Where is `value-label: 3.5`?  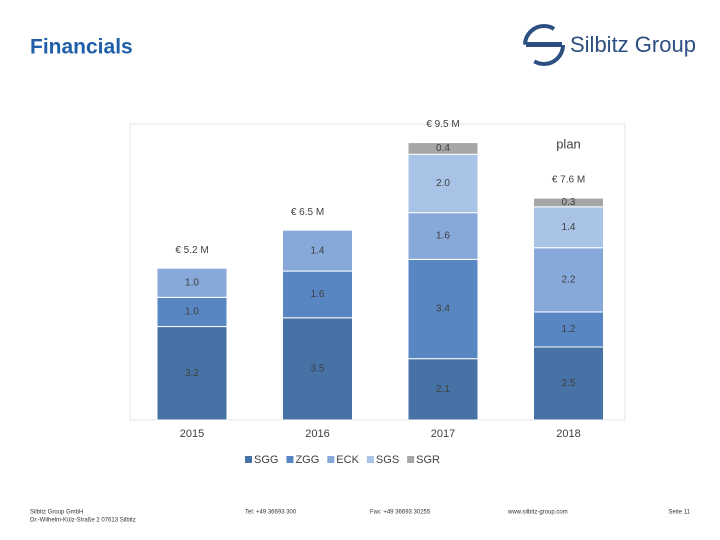 value-label: 3.5 is located at coordinates (318, 369).